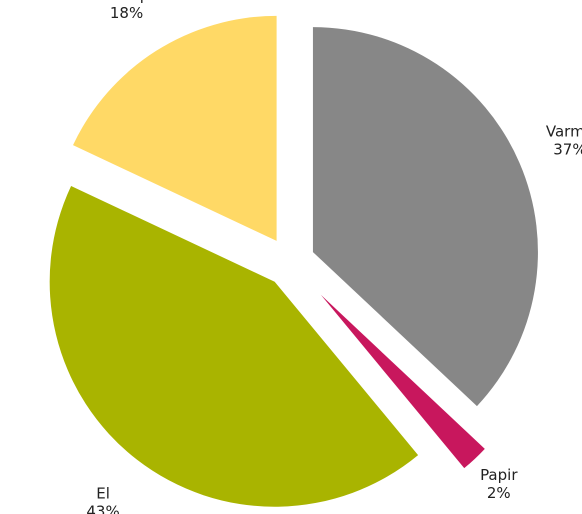 Image resolution: width=582 pixels, height=514 pixels. What do you see at coordinates (126, 13) in the screenshot?
I see `slice-value-label: 18%` at bounding box center [126, 13].